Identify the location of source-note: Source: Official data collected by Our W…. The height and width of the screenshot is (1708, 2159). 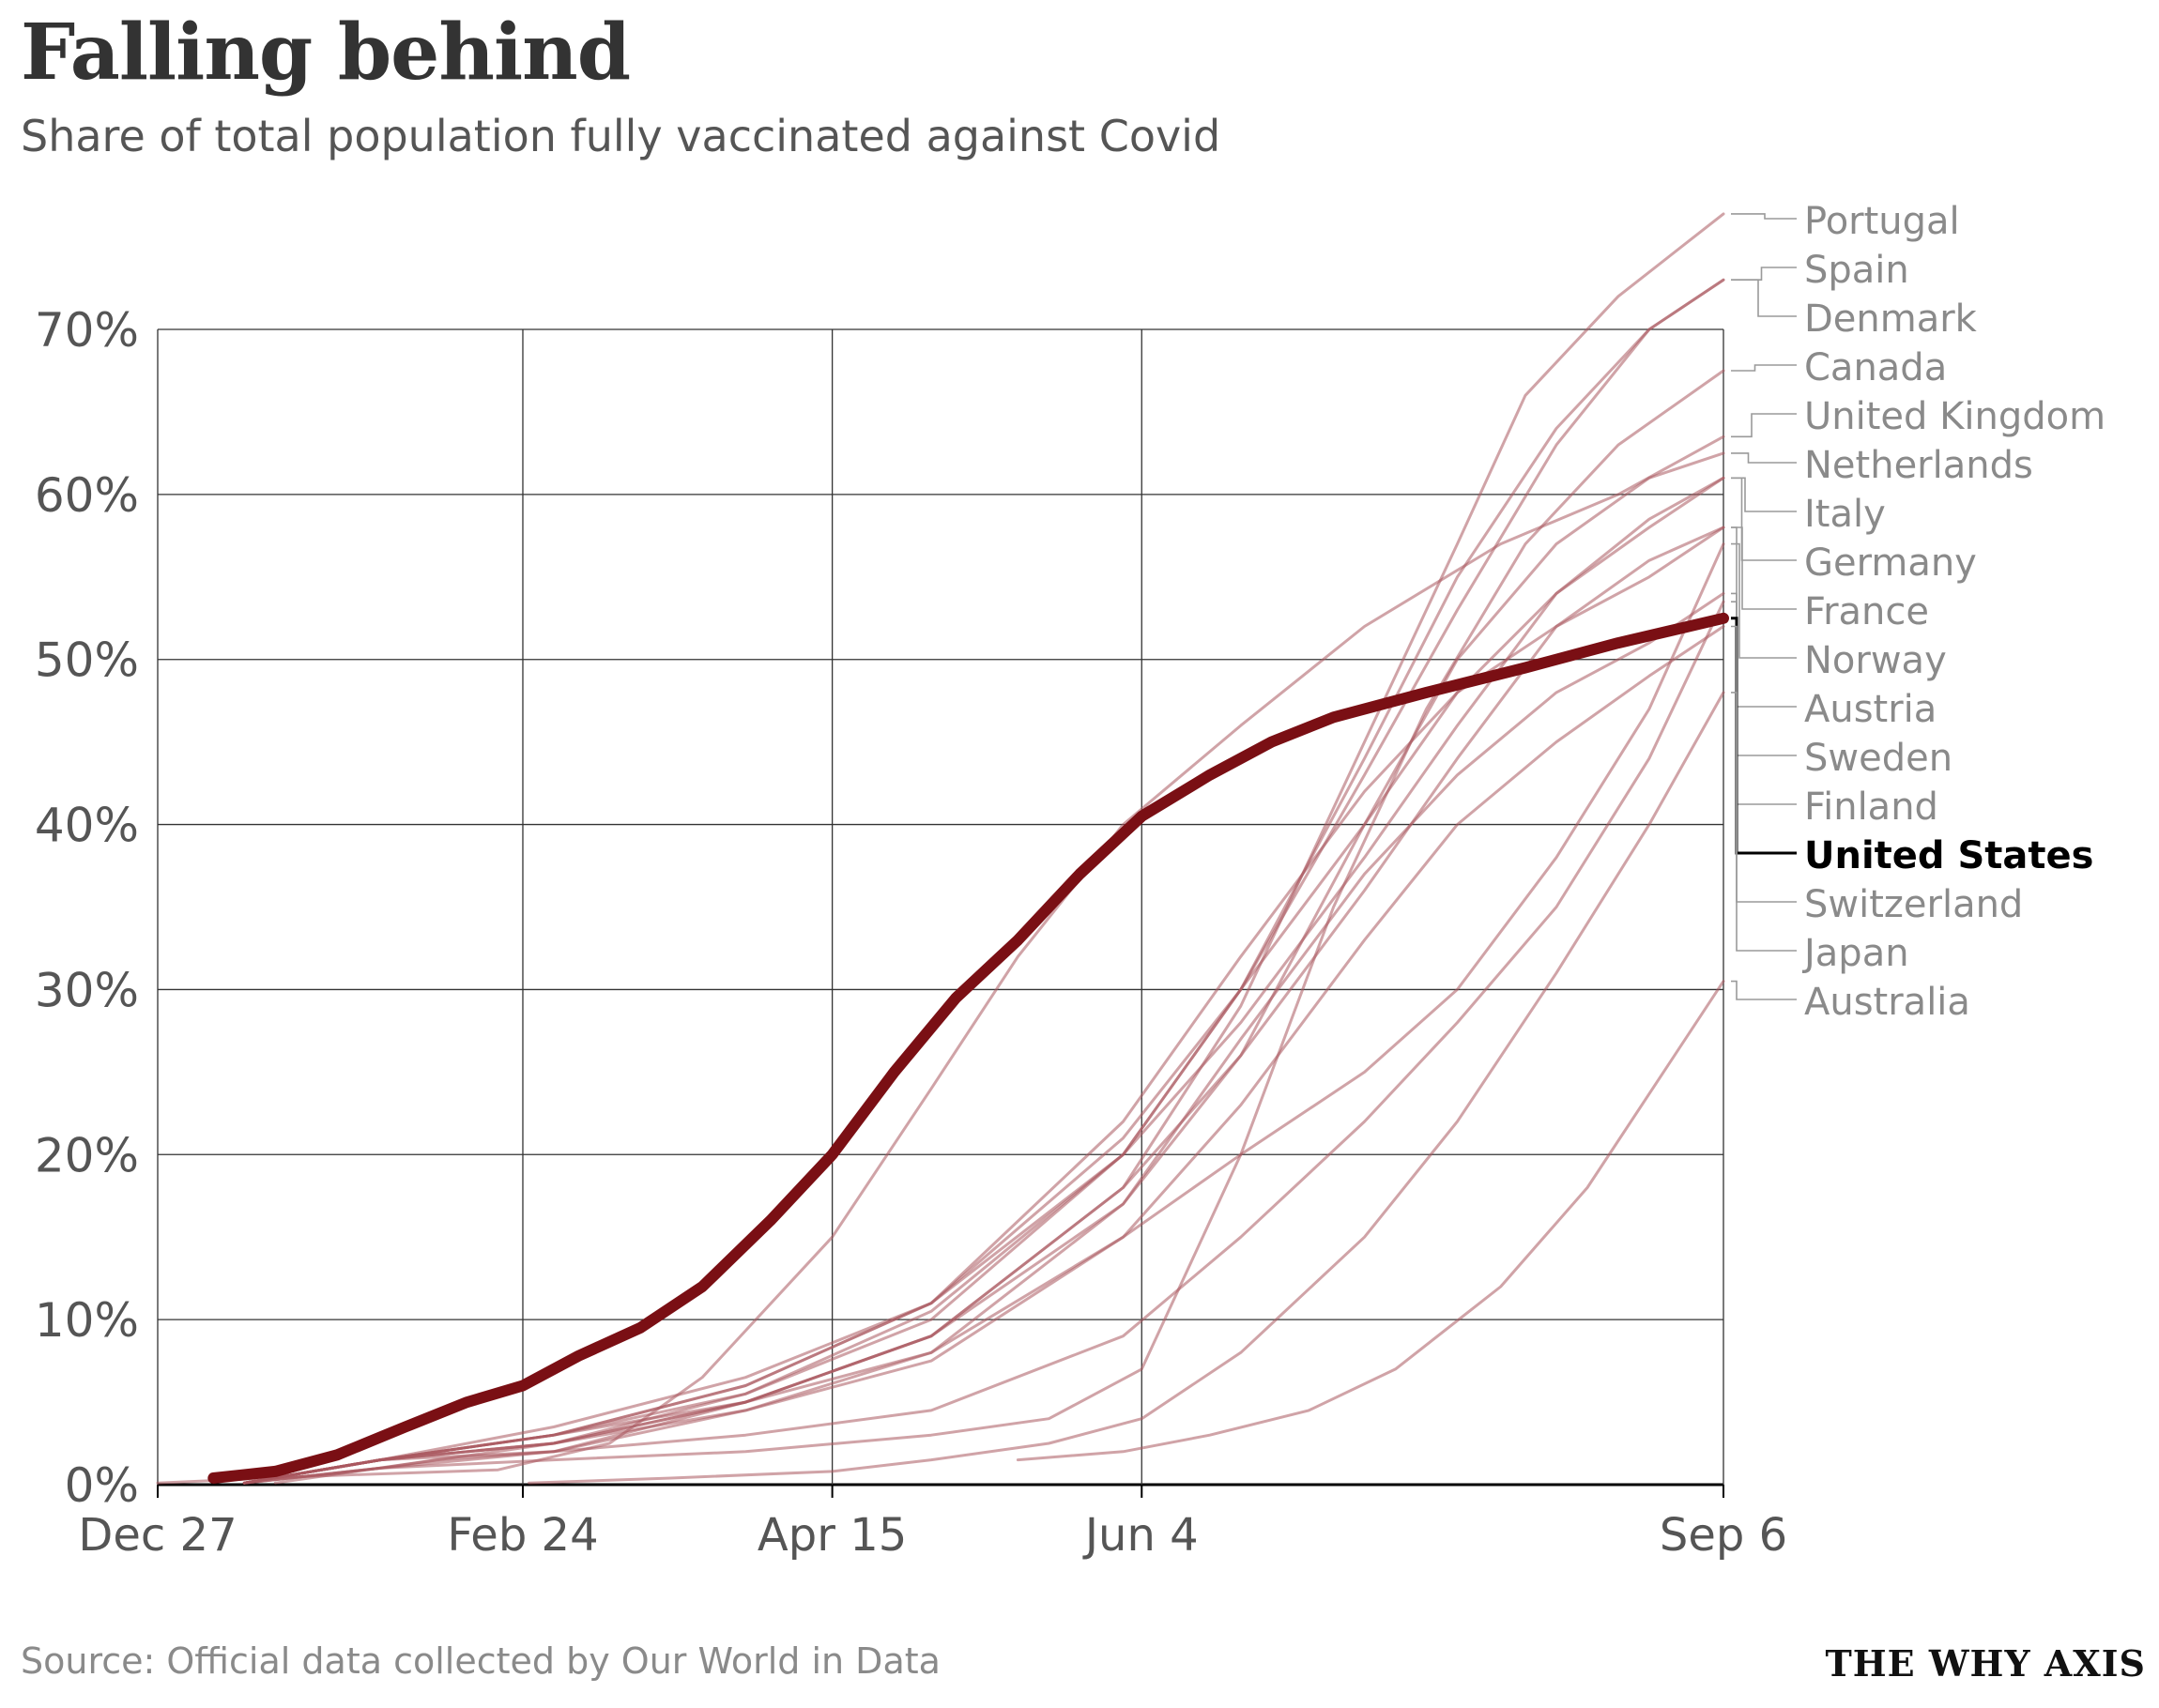
(481, 1661).